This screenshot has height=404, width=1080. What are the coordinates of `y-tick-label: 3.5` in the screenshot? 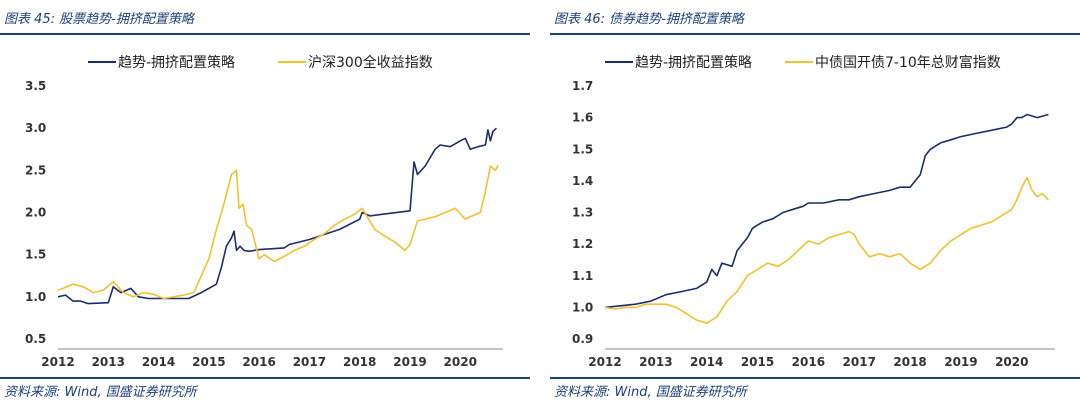 It's located at (35, 86).